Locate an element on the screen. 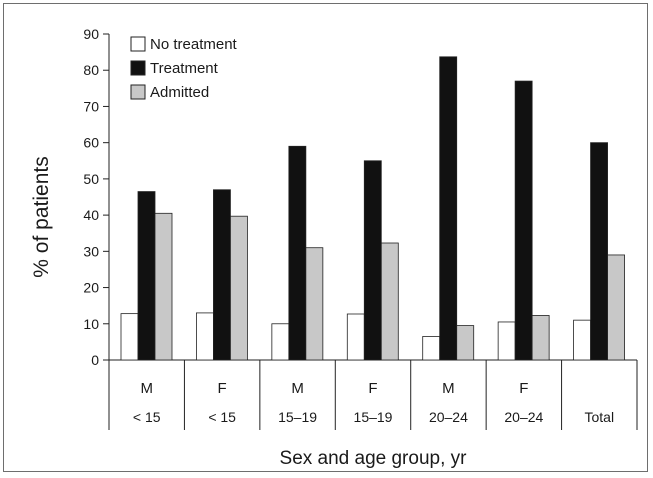  x-axis-label: Sex and age group, yr is located at coordinates (374, 458).